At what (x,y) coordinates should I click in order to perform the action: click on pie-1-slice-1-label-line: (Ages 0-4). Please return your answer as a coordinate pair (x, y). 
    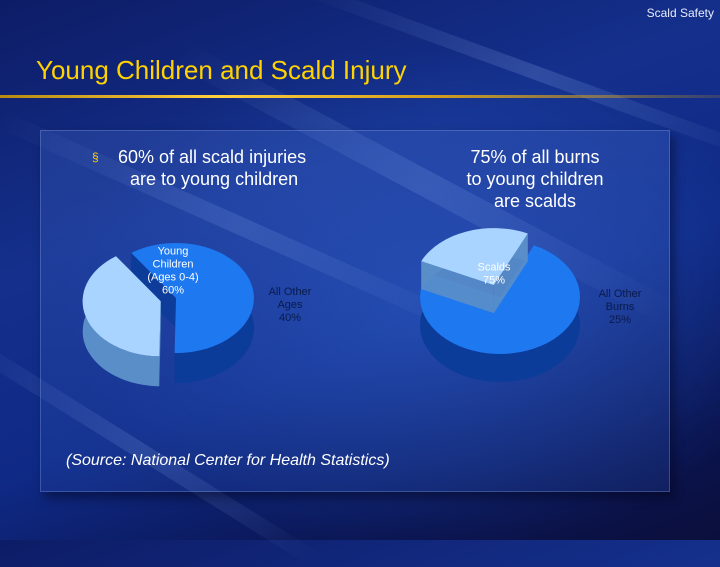
    Looking at the image, I should click on (172, 278).